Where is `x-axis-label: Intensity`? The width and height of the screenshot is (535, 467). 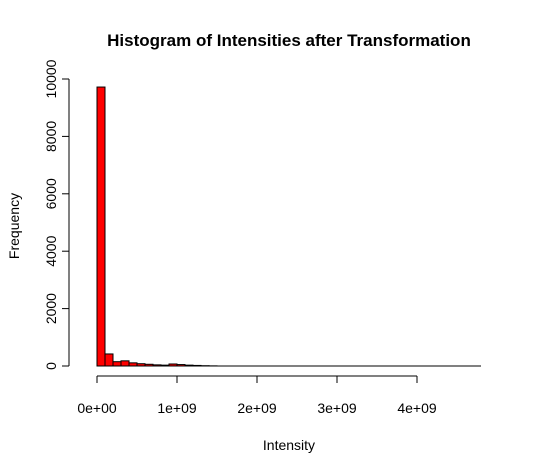
x-axis-label: Intensity is located at coordinates (289, 445).